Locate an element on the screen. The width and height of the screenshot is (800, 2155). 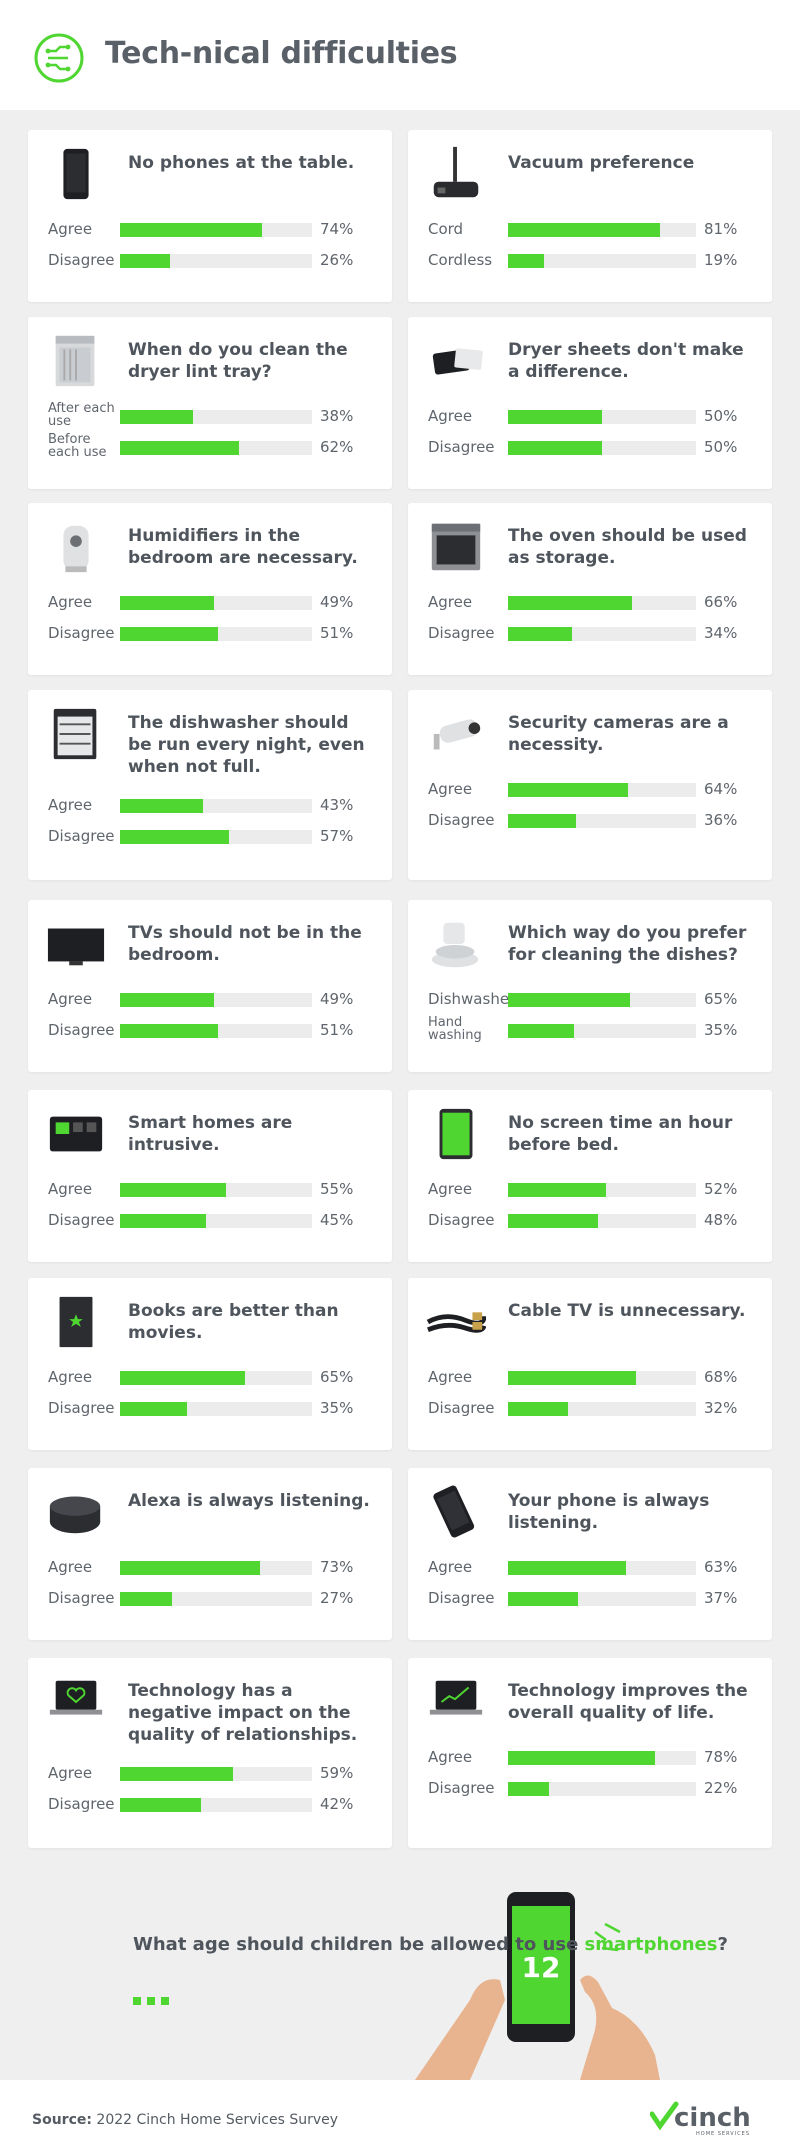
bar-label: Cord is located at coordinates (446, 229).